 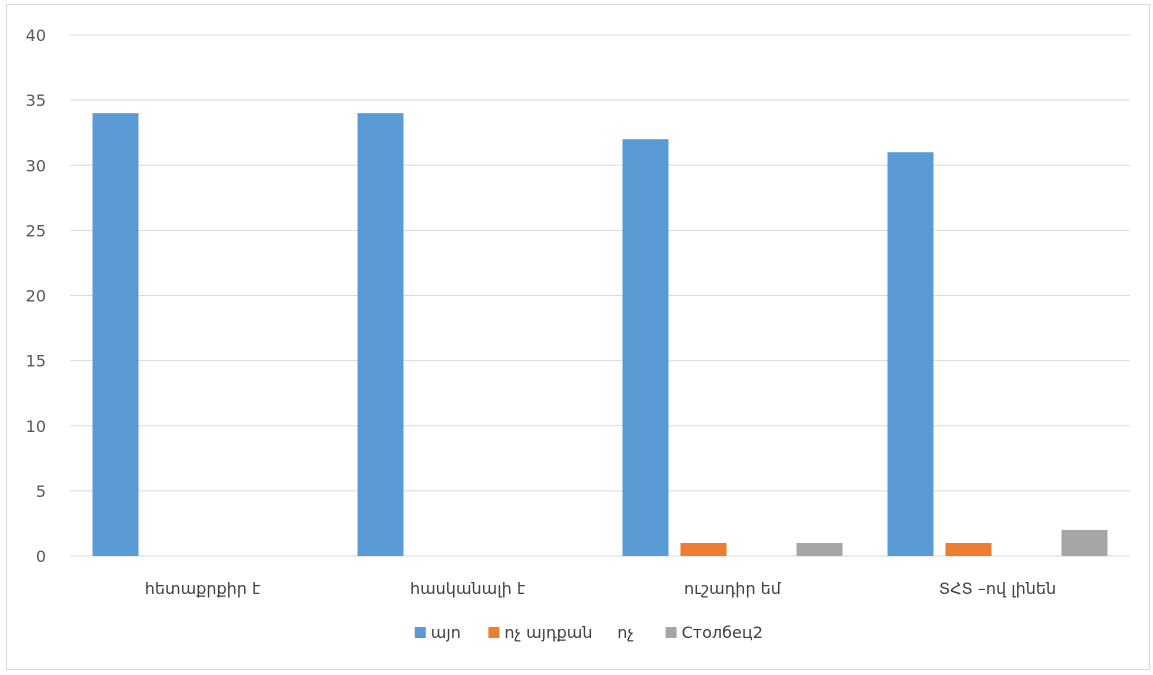 What do you see at coordinates (733, 588) in the screenshot?
I see `x-category-label: ուշադիր եմ` at bounding box center [733, 588].